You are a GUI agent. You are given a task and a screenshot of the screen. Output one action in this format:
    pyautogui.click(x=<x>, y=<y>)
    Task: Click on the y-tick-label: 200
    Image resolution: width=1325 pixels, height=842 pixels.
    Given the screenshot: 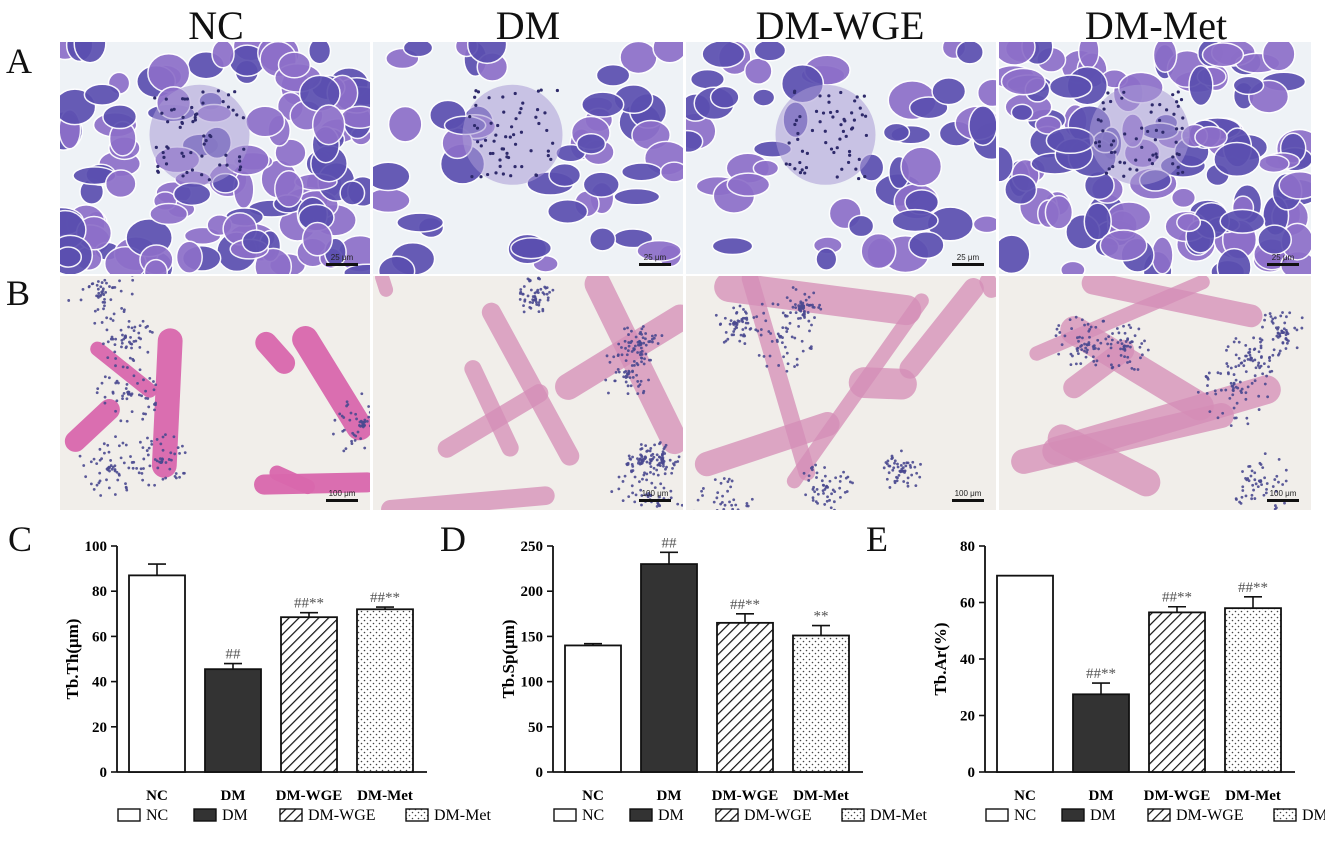 What is the action you would take?
    pyautogui.click(x=532, y=592)
    